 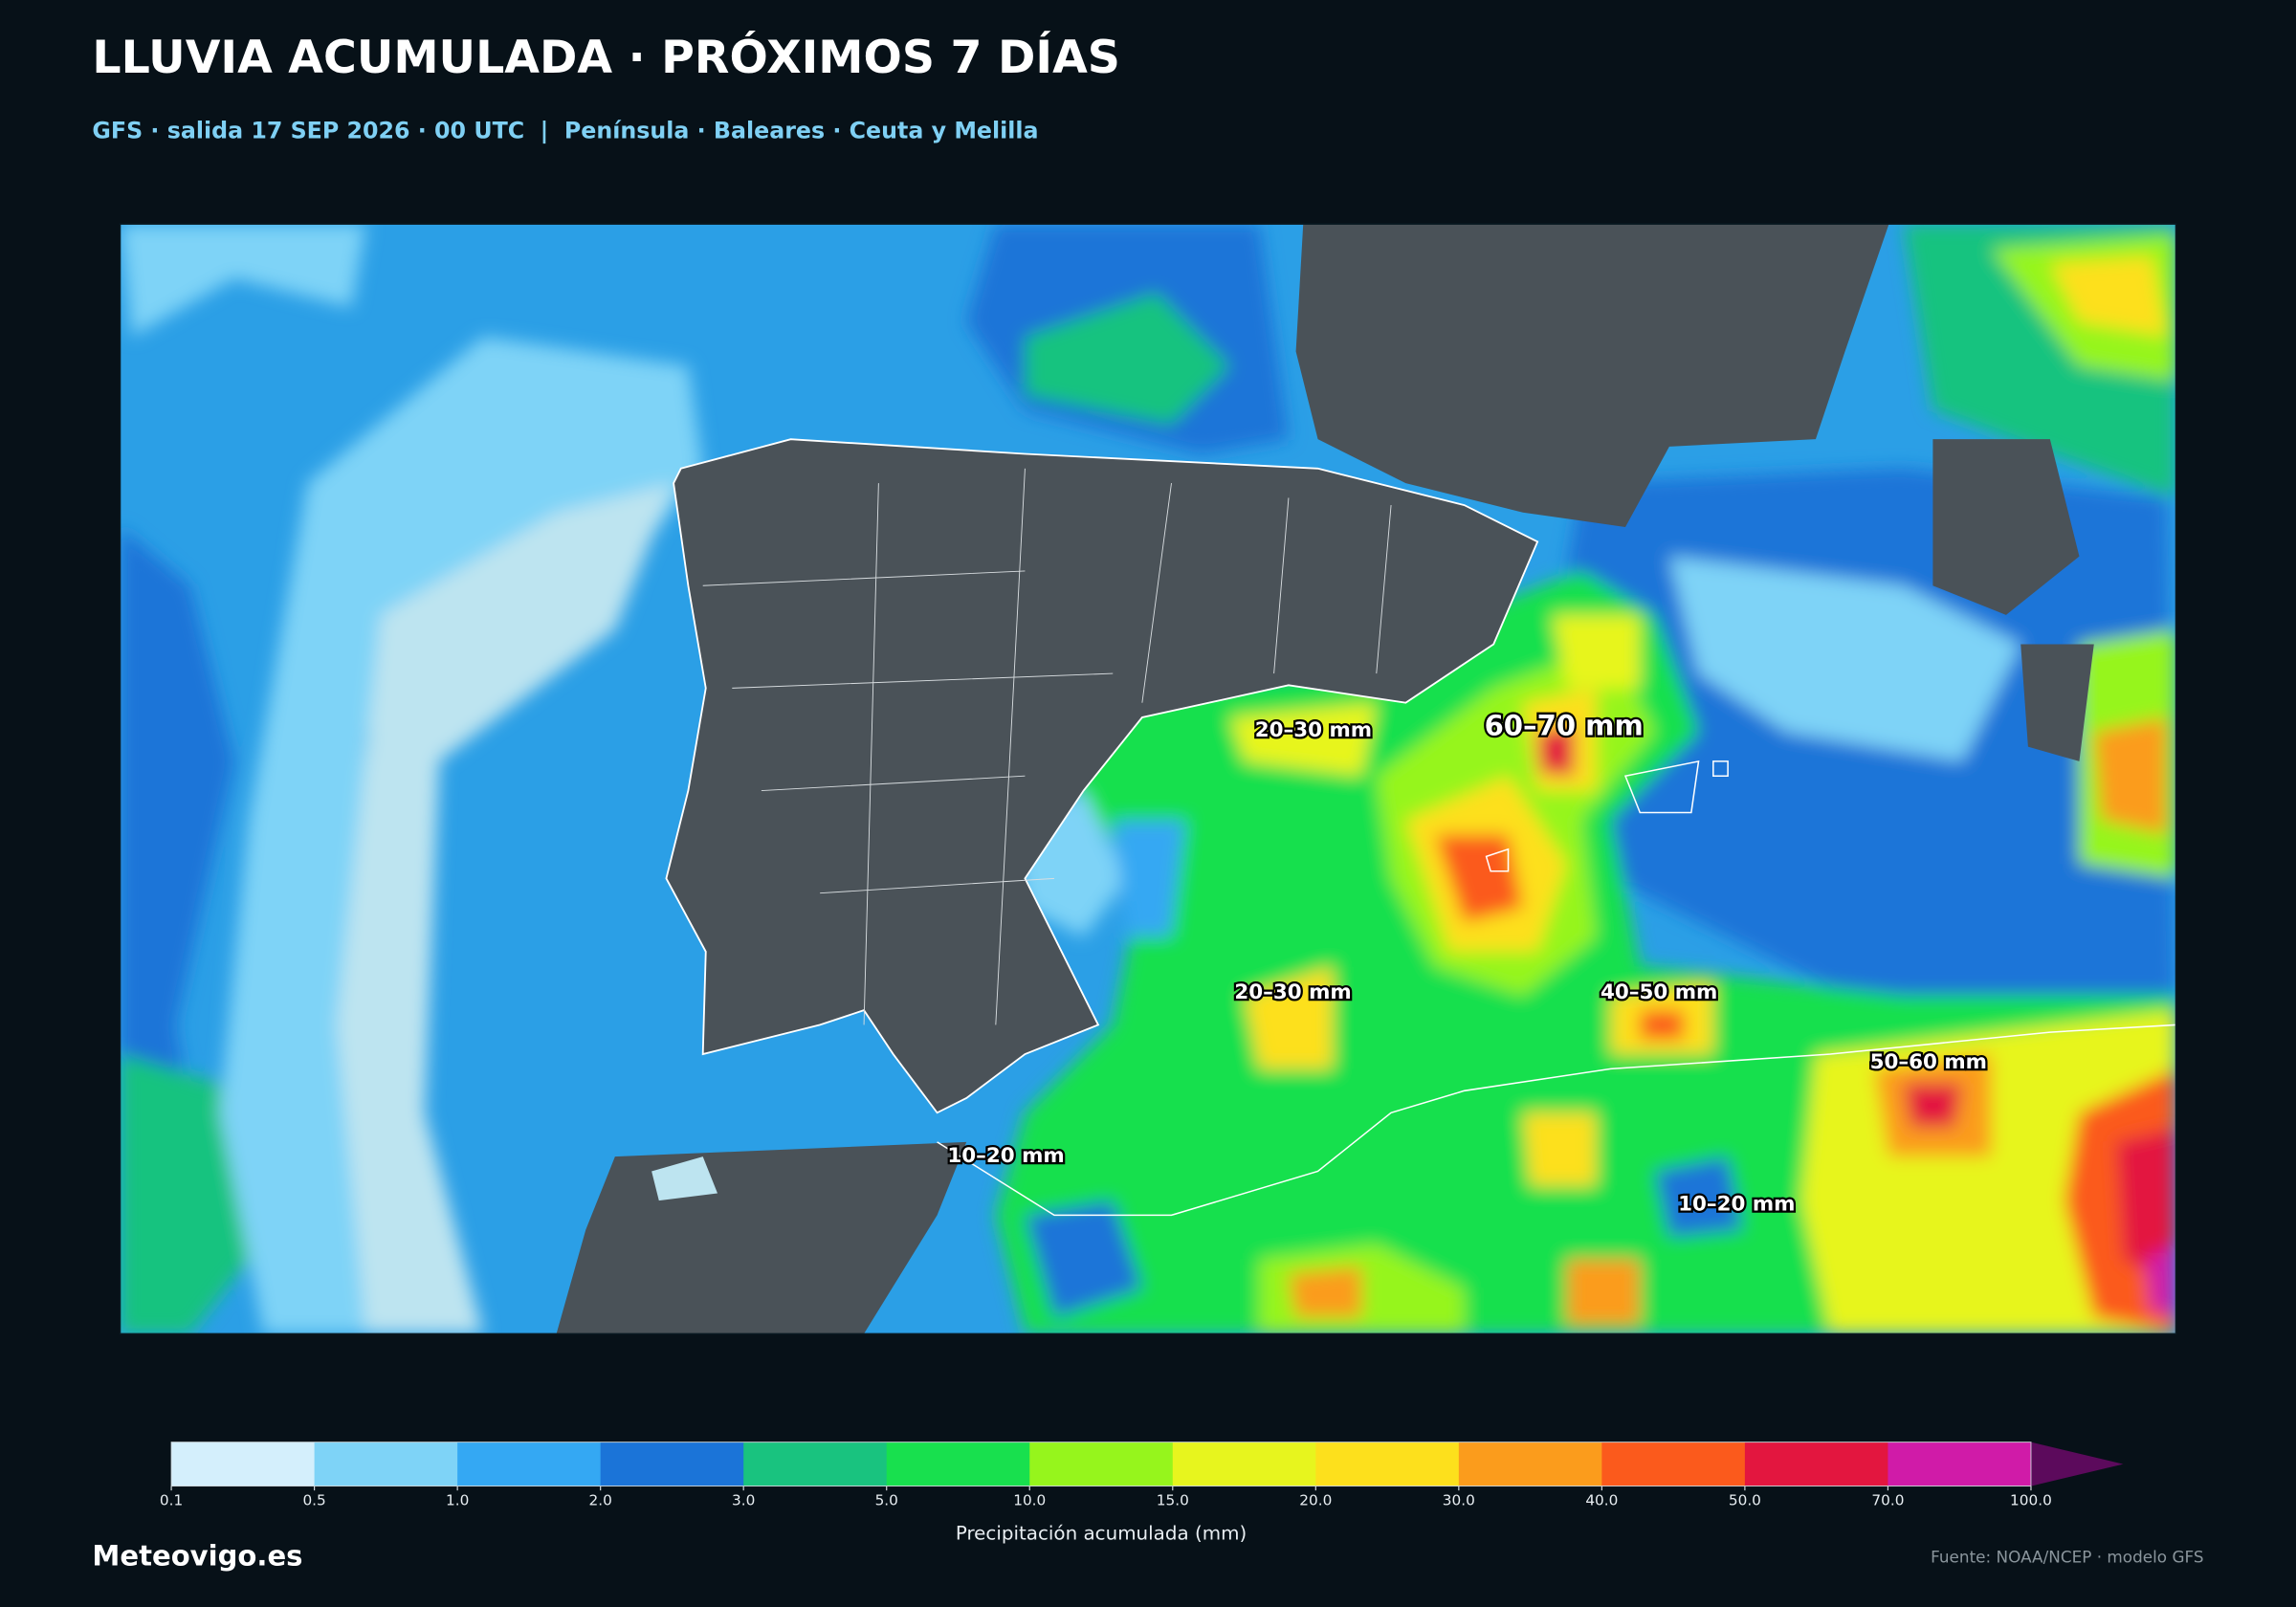 I want to click on colorbar-tick-label: 50.0, so click(x=1745, y=1499).